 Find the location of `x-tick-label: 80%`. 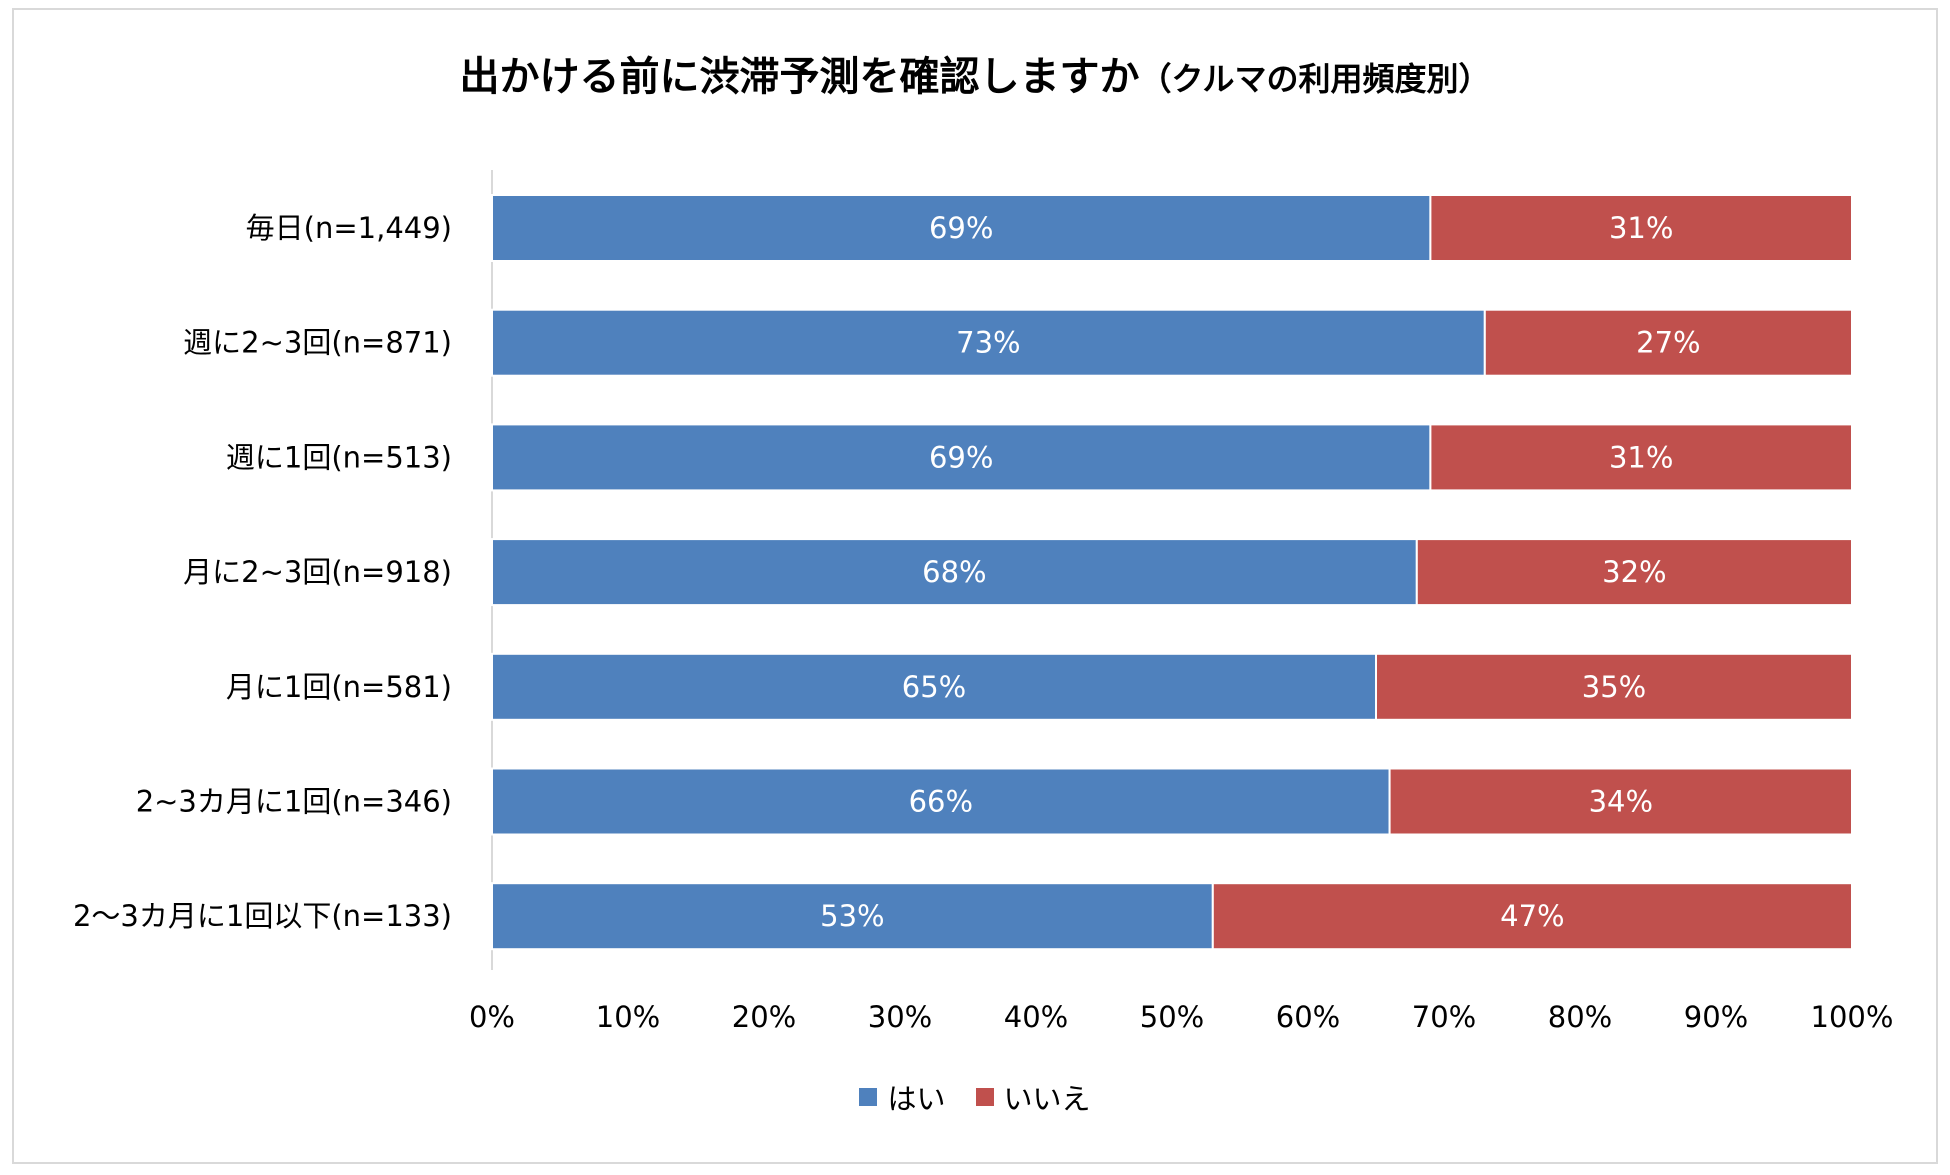

x-tick-label: 80% is located at coordinates (1580, 1017).